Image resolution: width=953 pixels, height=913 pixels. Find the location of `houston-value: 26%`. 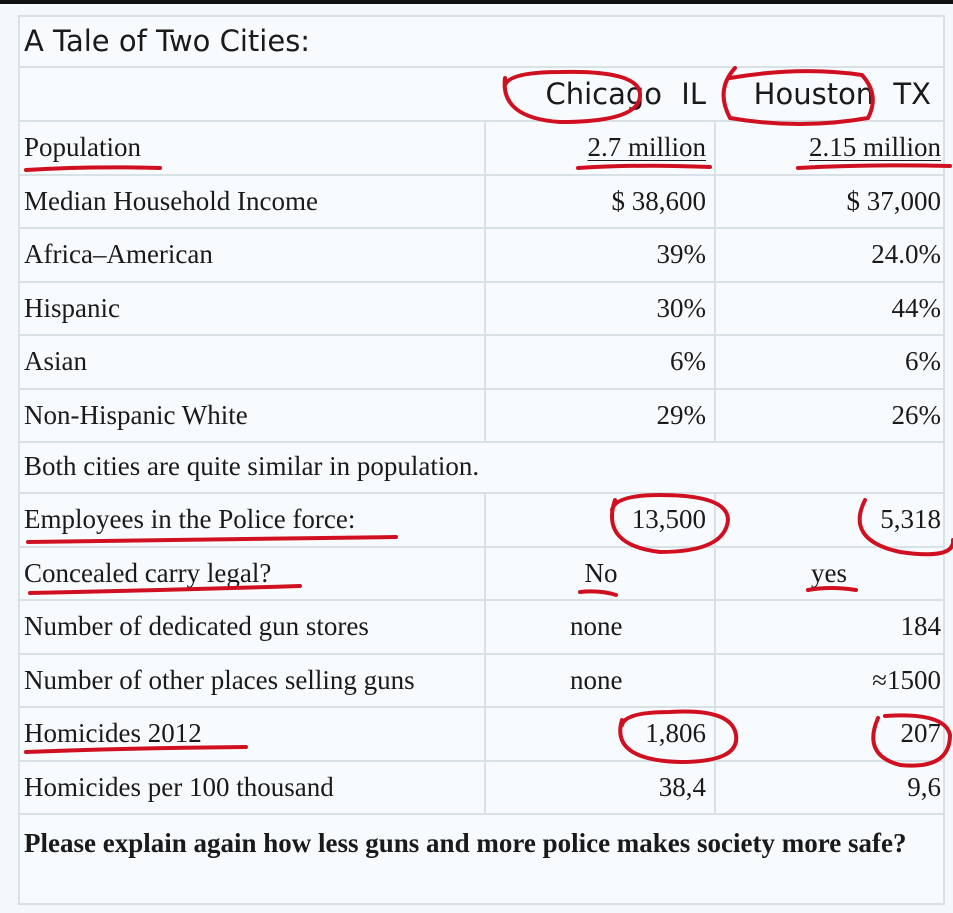

houston-value: 26% is located at coordinates (829, 415).